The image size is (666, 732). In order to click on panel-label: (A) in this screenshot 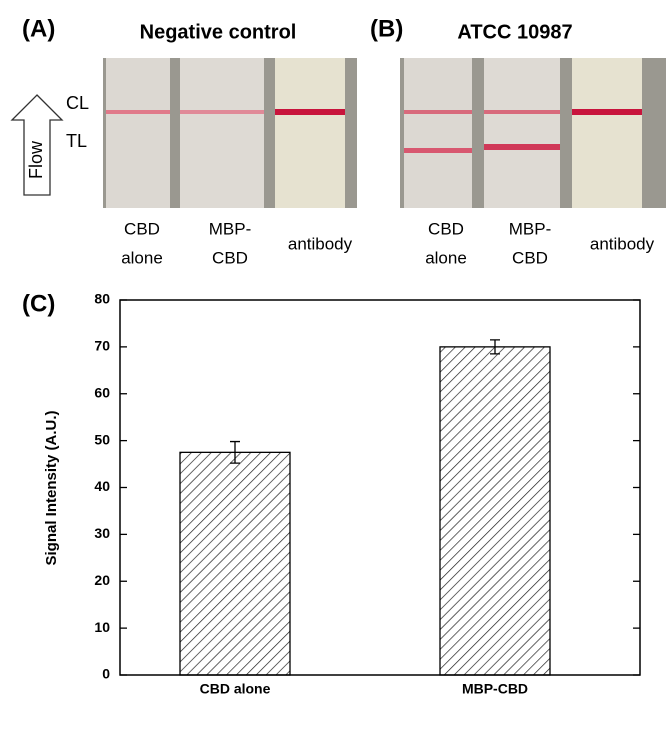, I will do `click(38, 28)`.